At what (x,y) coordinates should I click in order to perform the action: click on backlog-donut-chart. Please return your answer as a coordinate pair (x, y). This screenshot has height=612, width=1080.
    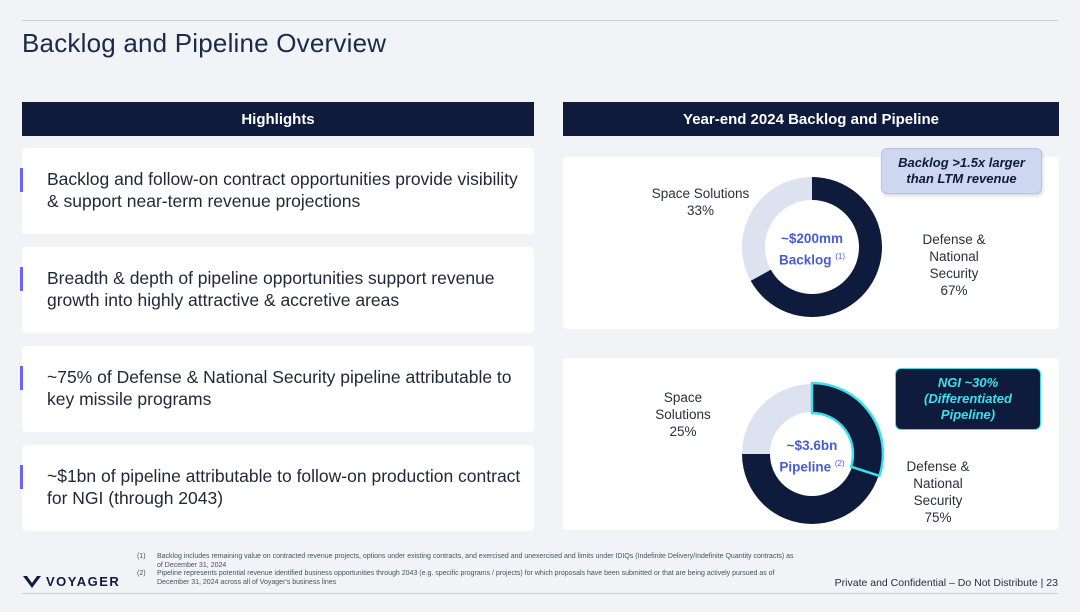
    Looking at the image, I should click on (812, 247).